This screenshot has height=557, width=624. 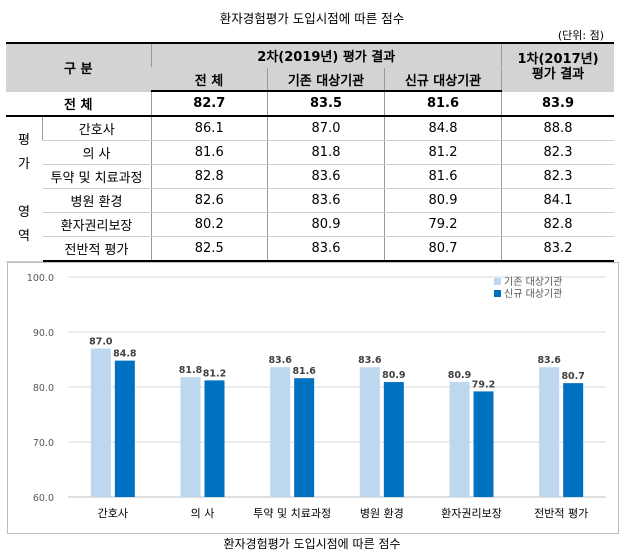 I want to click on x-tick-label: 환자권리보장, so click(x=471, y=513).